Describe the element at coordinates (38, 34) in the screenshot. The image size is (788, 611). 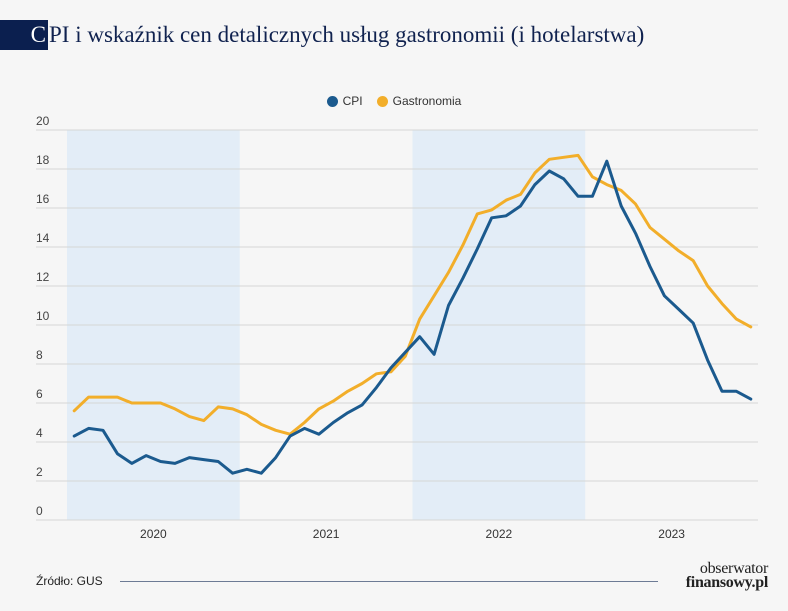
I see `title-first-letter: C` at that location.